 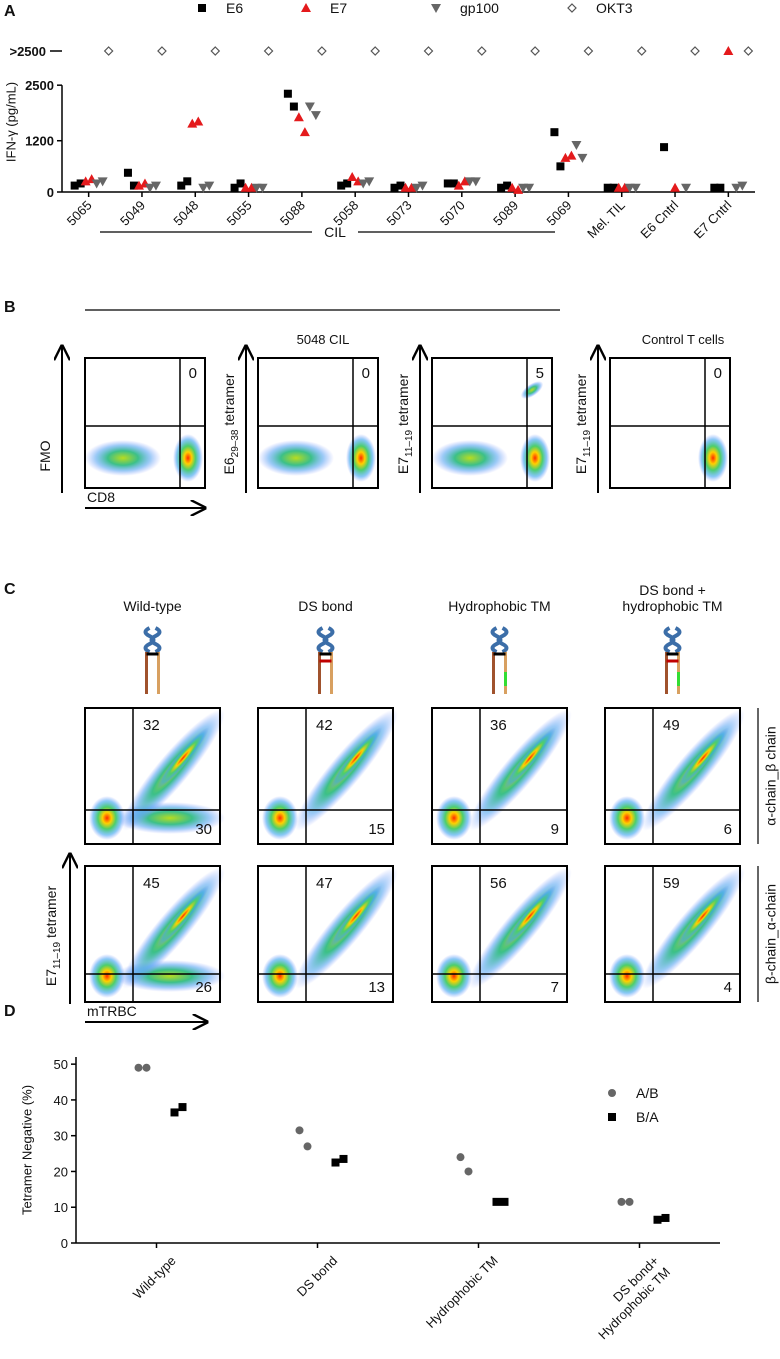 What do you see at coordinates (132, 213) in the screenshot?
I see `x-tick-label: 5049` at bounding box center [132, 213].